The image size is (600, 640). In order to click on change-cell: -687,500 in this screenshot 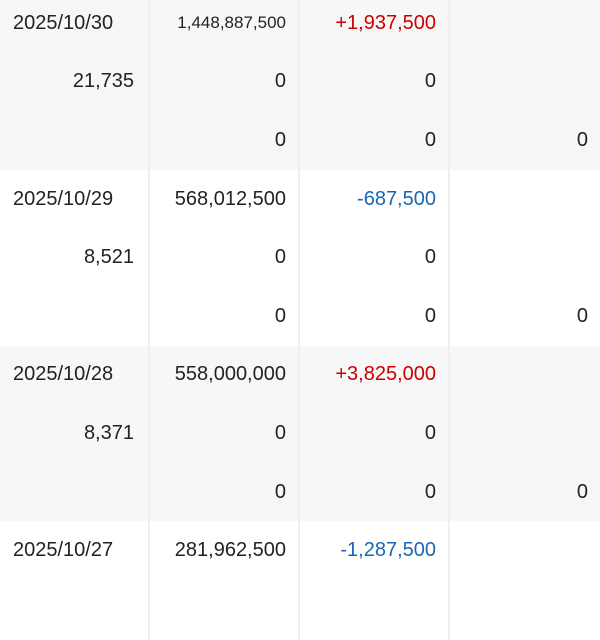, I will do `click(375, 199)`.